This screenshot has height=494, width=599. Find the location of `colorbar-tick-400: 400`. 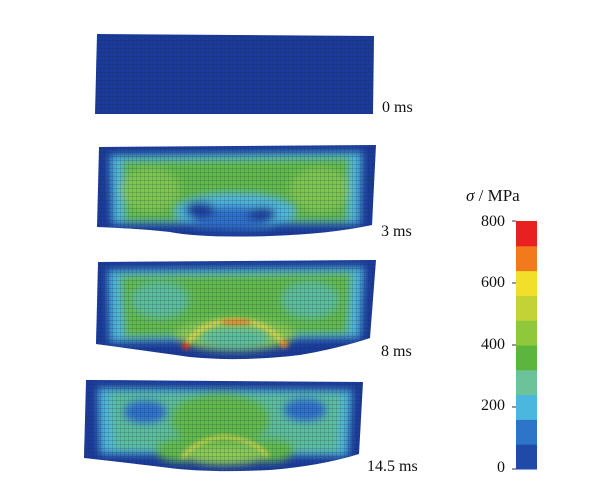

colorbar-tick-400: 400 is located at coordinates (493, 344).